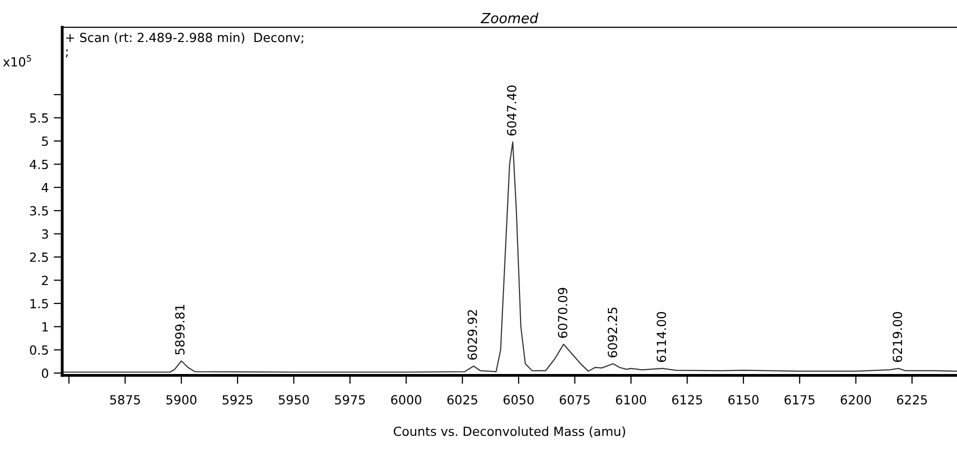 Image resolution: width=957 pixels, height=455 pixels. I want to click on annotation: + Scan (rt: 2.489-2.988 min) Deconv; ;, so click(185, 45).